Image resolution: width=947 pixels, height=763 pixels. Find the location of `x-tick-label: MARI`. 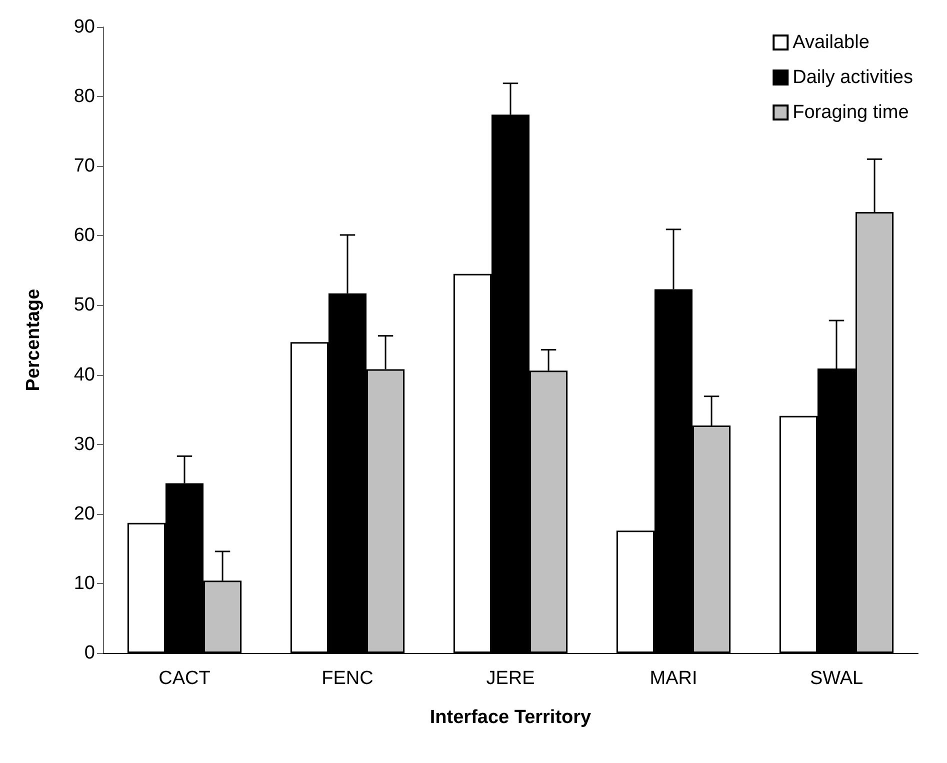

x-tick-label: MARI is located at coordinates (674, 678).